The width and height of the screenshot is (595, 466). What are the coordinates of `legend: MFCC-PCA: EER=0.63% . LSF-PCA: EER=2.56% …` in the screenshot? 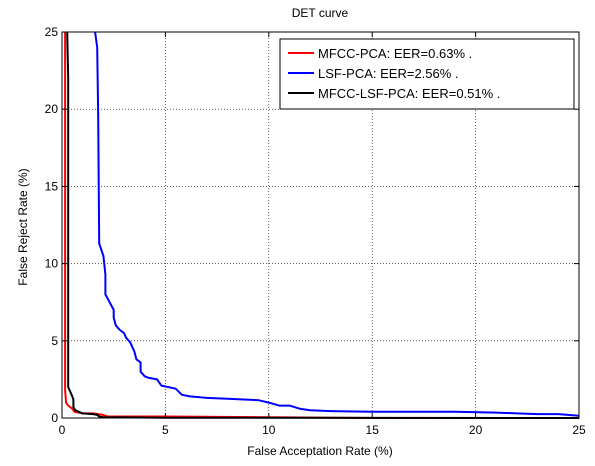 It's located at (427, 74).